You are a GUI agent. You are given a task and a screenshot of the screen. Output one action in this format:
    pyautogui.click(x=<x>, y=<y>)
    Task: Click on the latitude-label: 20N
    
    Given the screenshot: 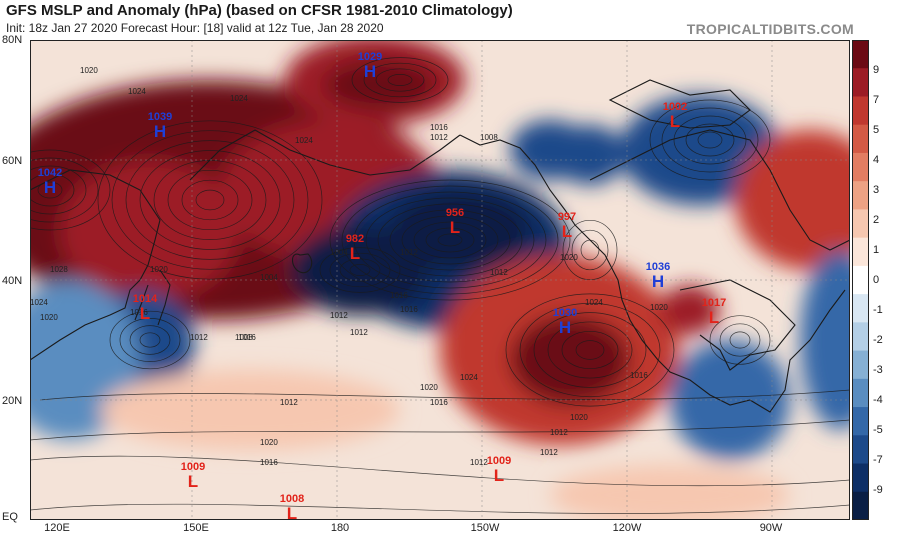 What is the action you would take?
    pyautogui.click(x=12, y=401)
    